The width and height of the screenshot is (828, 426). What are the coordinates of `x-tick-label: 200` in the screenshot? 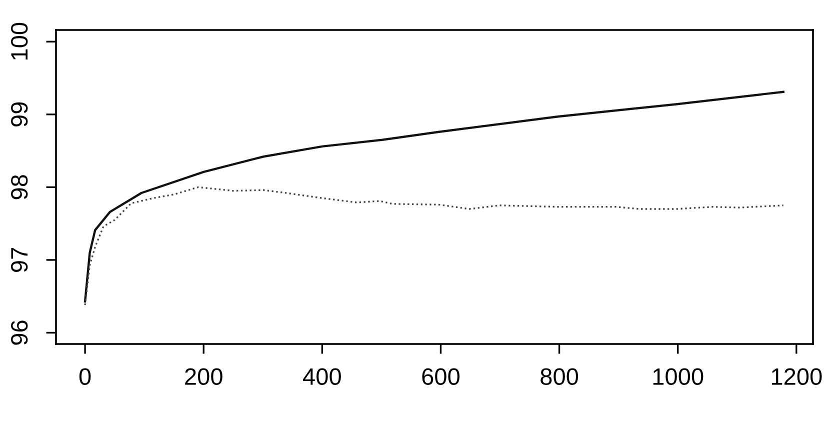 It's located at (203, 376).